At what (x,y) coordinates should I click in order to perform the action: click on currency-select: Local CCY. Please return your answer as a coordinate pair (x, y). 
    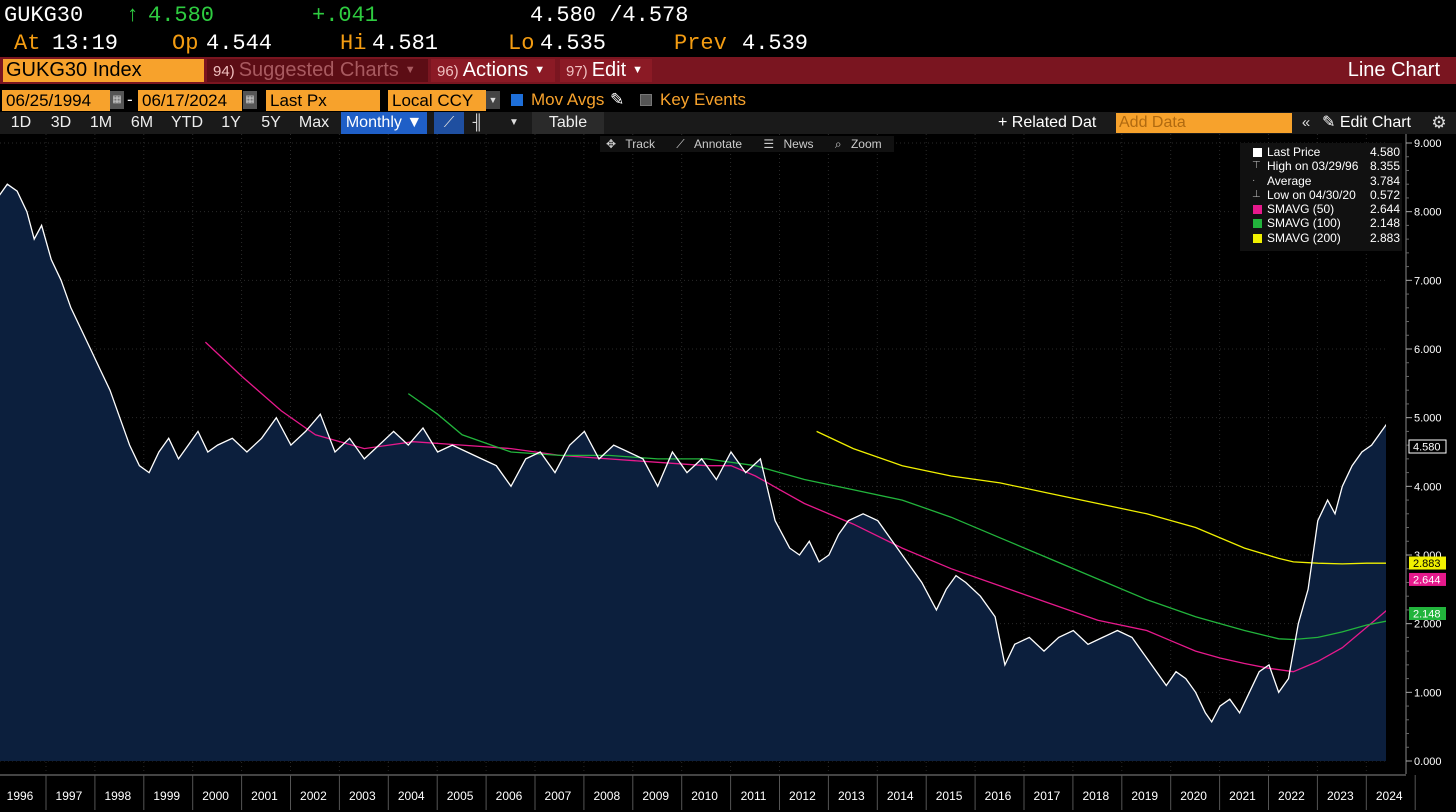
    Looking at the image, I should click on (437, 100).